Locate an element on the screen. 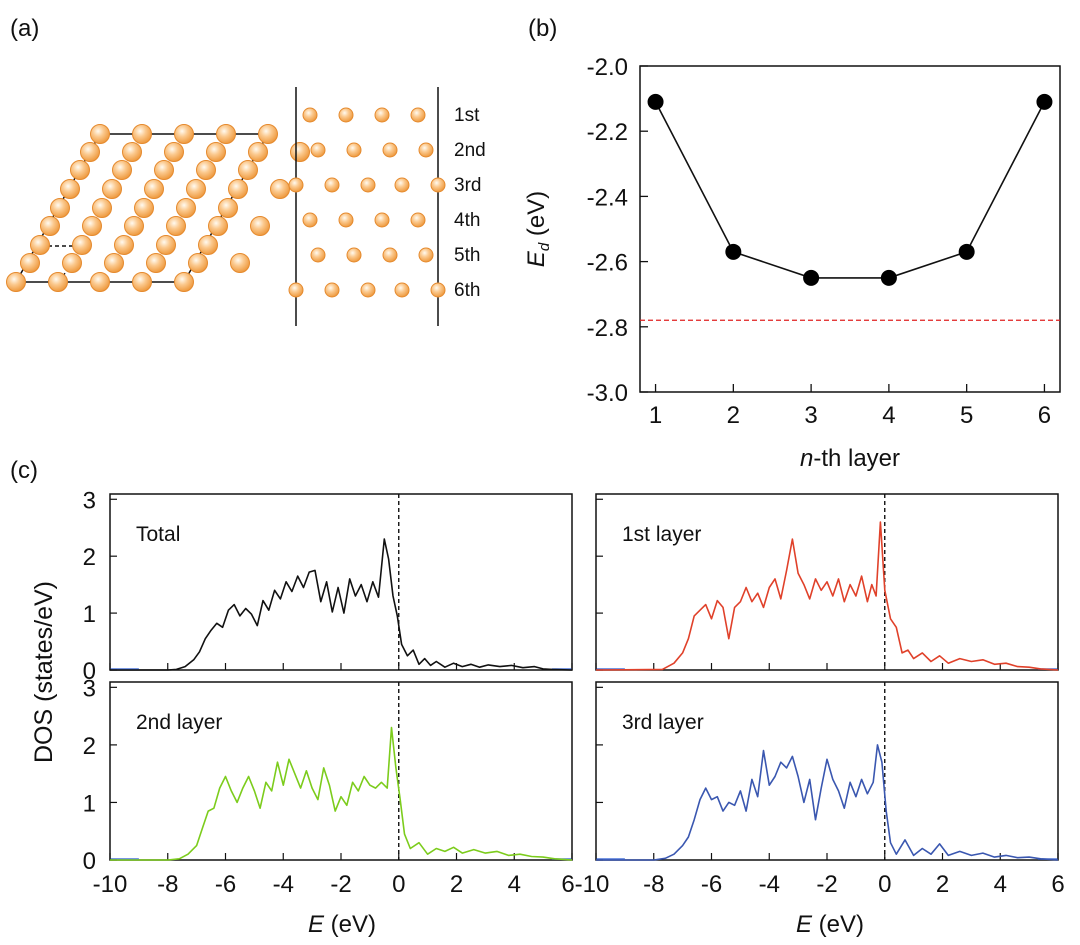 The width and height of the screenshot is (1080, 945). x-tick-label-b: 2 is located at coordinates (733, 415).